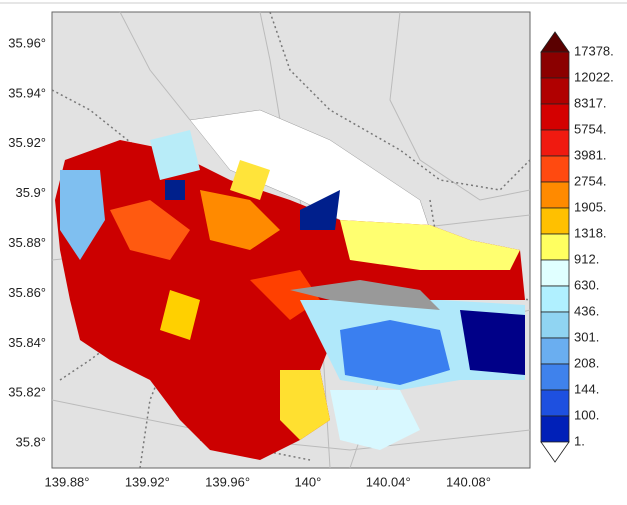 The height and width of the screenshot is (505, 627). What do you see at coordinates (590, 206) in the screenshot?
I see `legend-label: 1905.` at bounding box center [590, 206].